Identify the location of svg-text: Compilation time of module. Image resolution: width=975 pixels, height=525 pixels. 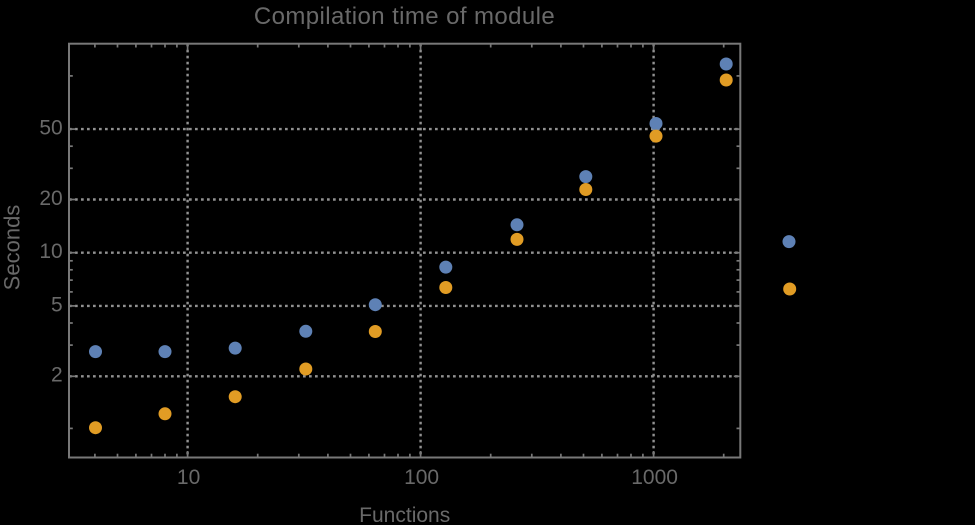
(404, 16).